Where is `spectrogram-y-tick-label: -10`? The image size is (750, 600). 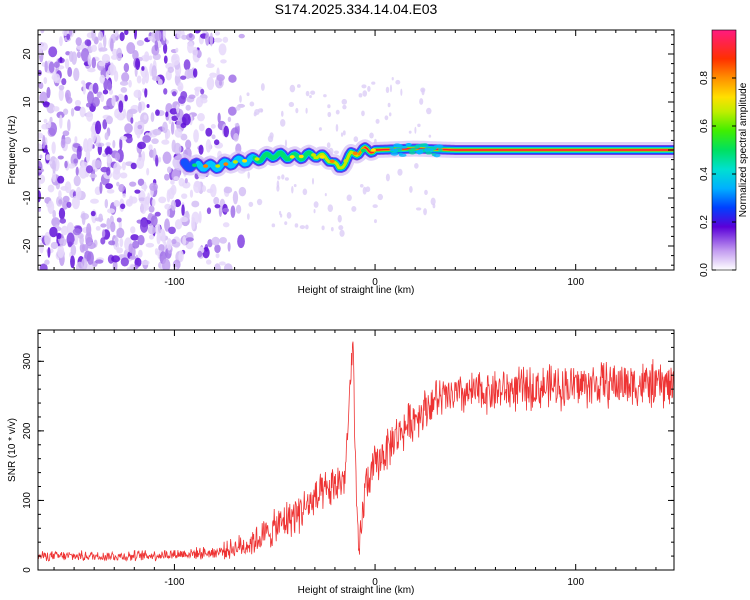 spectrogram-y-tick-label: -10 is located at coordinates (27, 197).